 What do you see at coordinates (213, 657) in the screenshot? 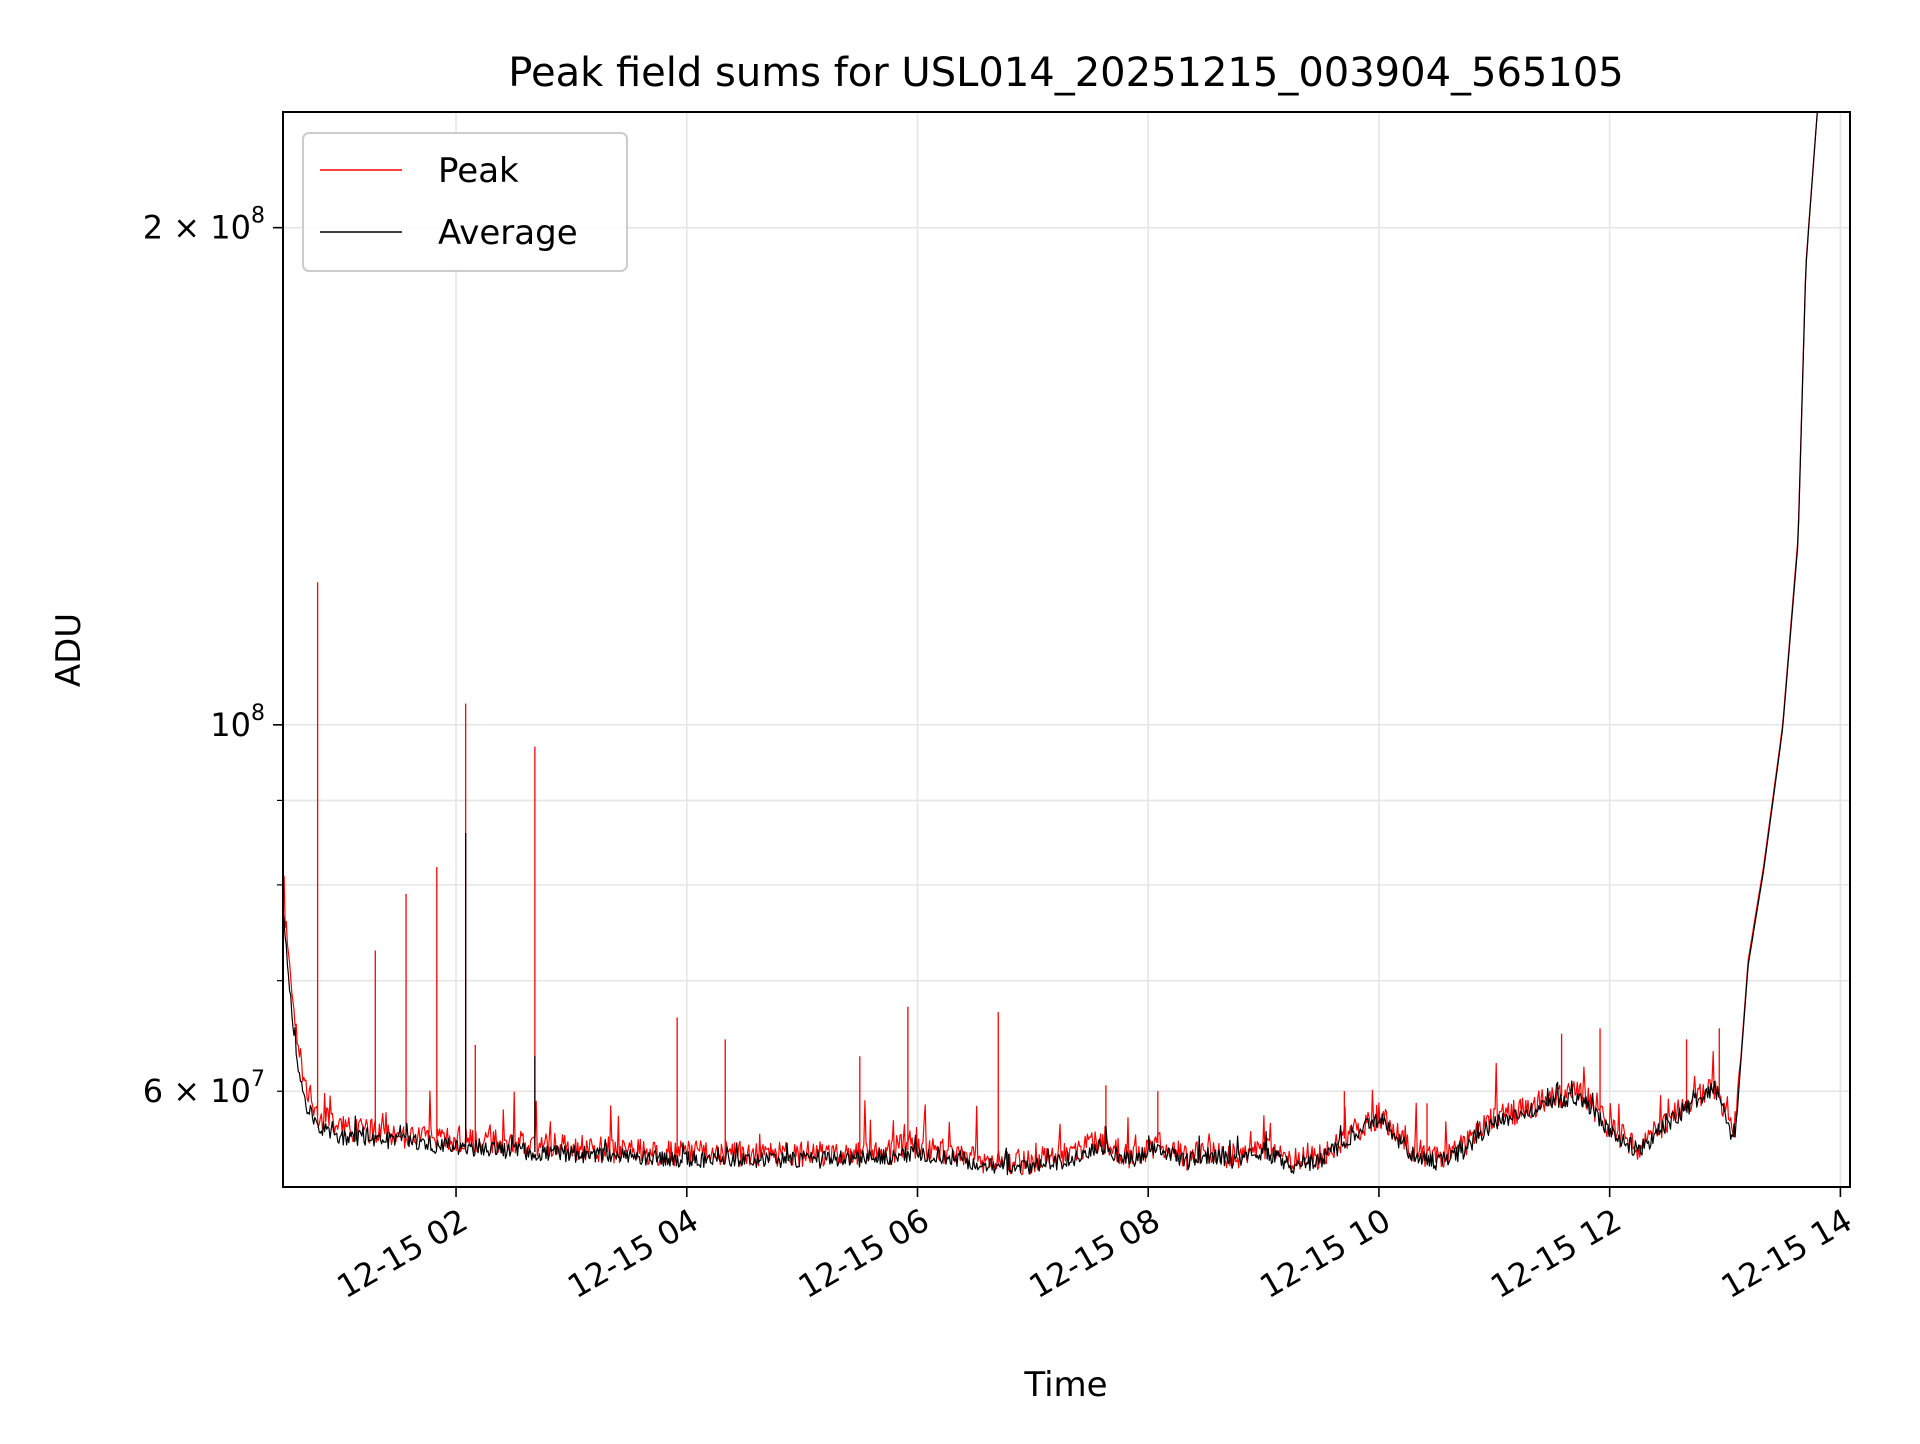
I see `y-axis-ticks: 108 2 × 108 6 × 107` at bounding box center [213, 657].